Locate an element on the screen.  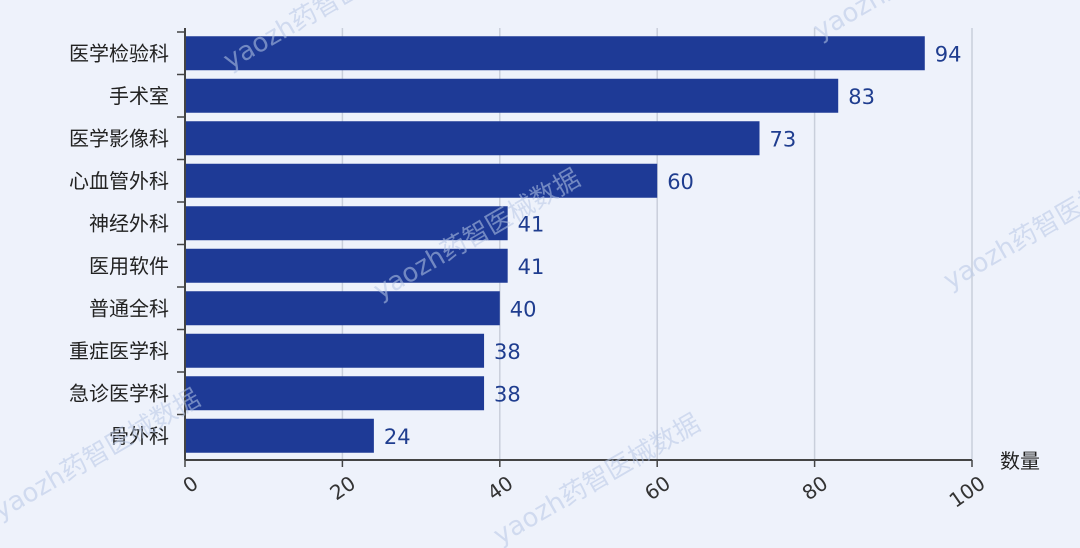
category-label: 神经外科 is located at coordinates (129, 223).